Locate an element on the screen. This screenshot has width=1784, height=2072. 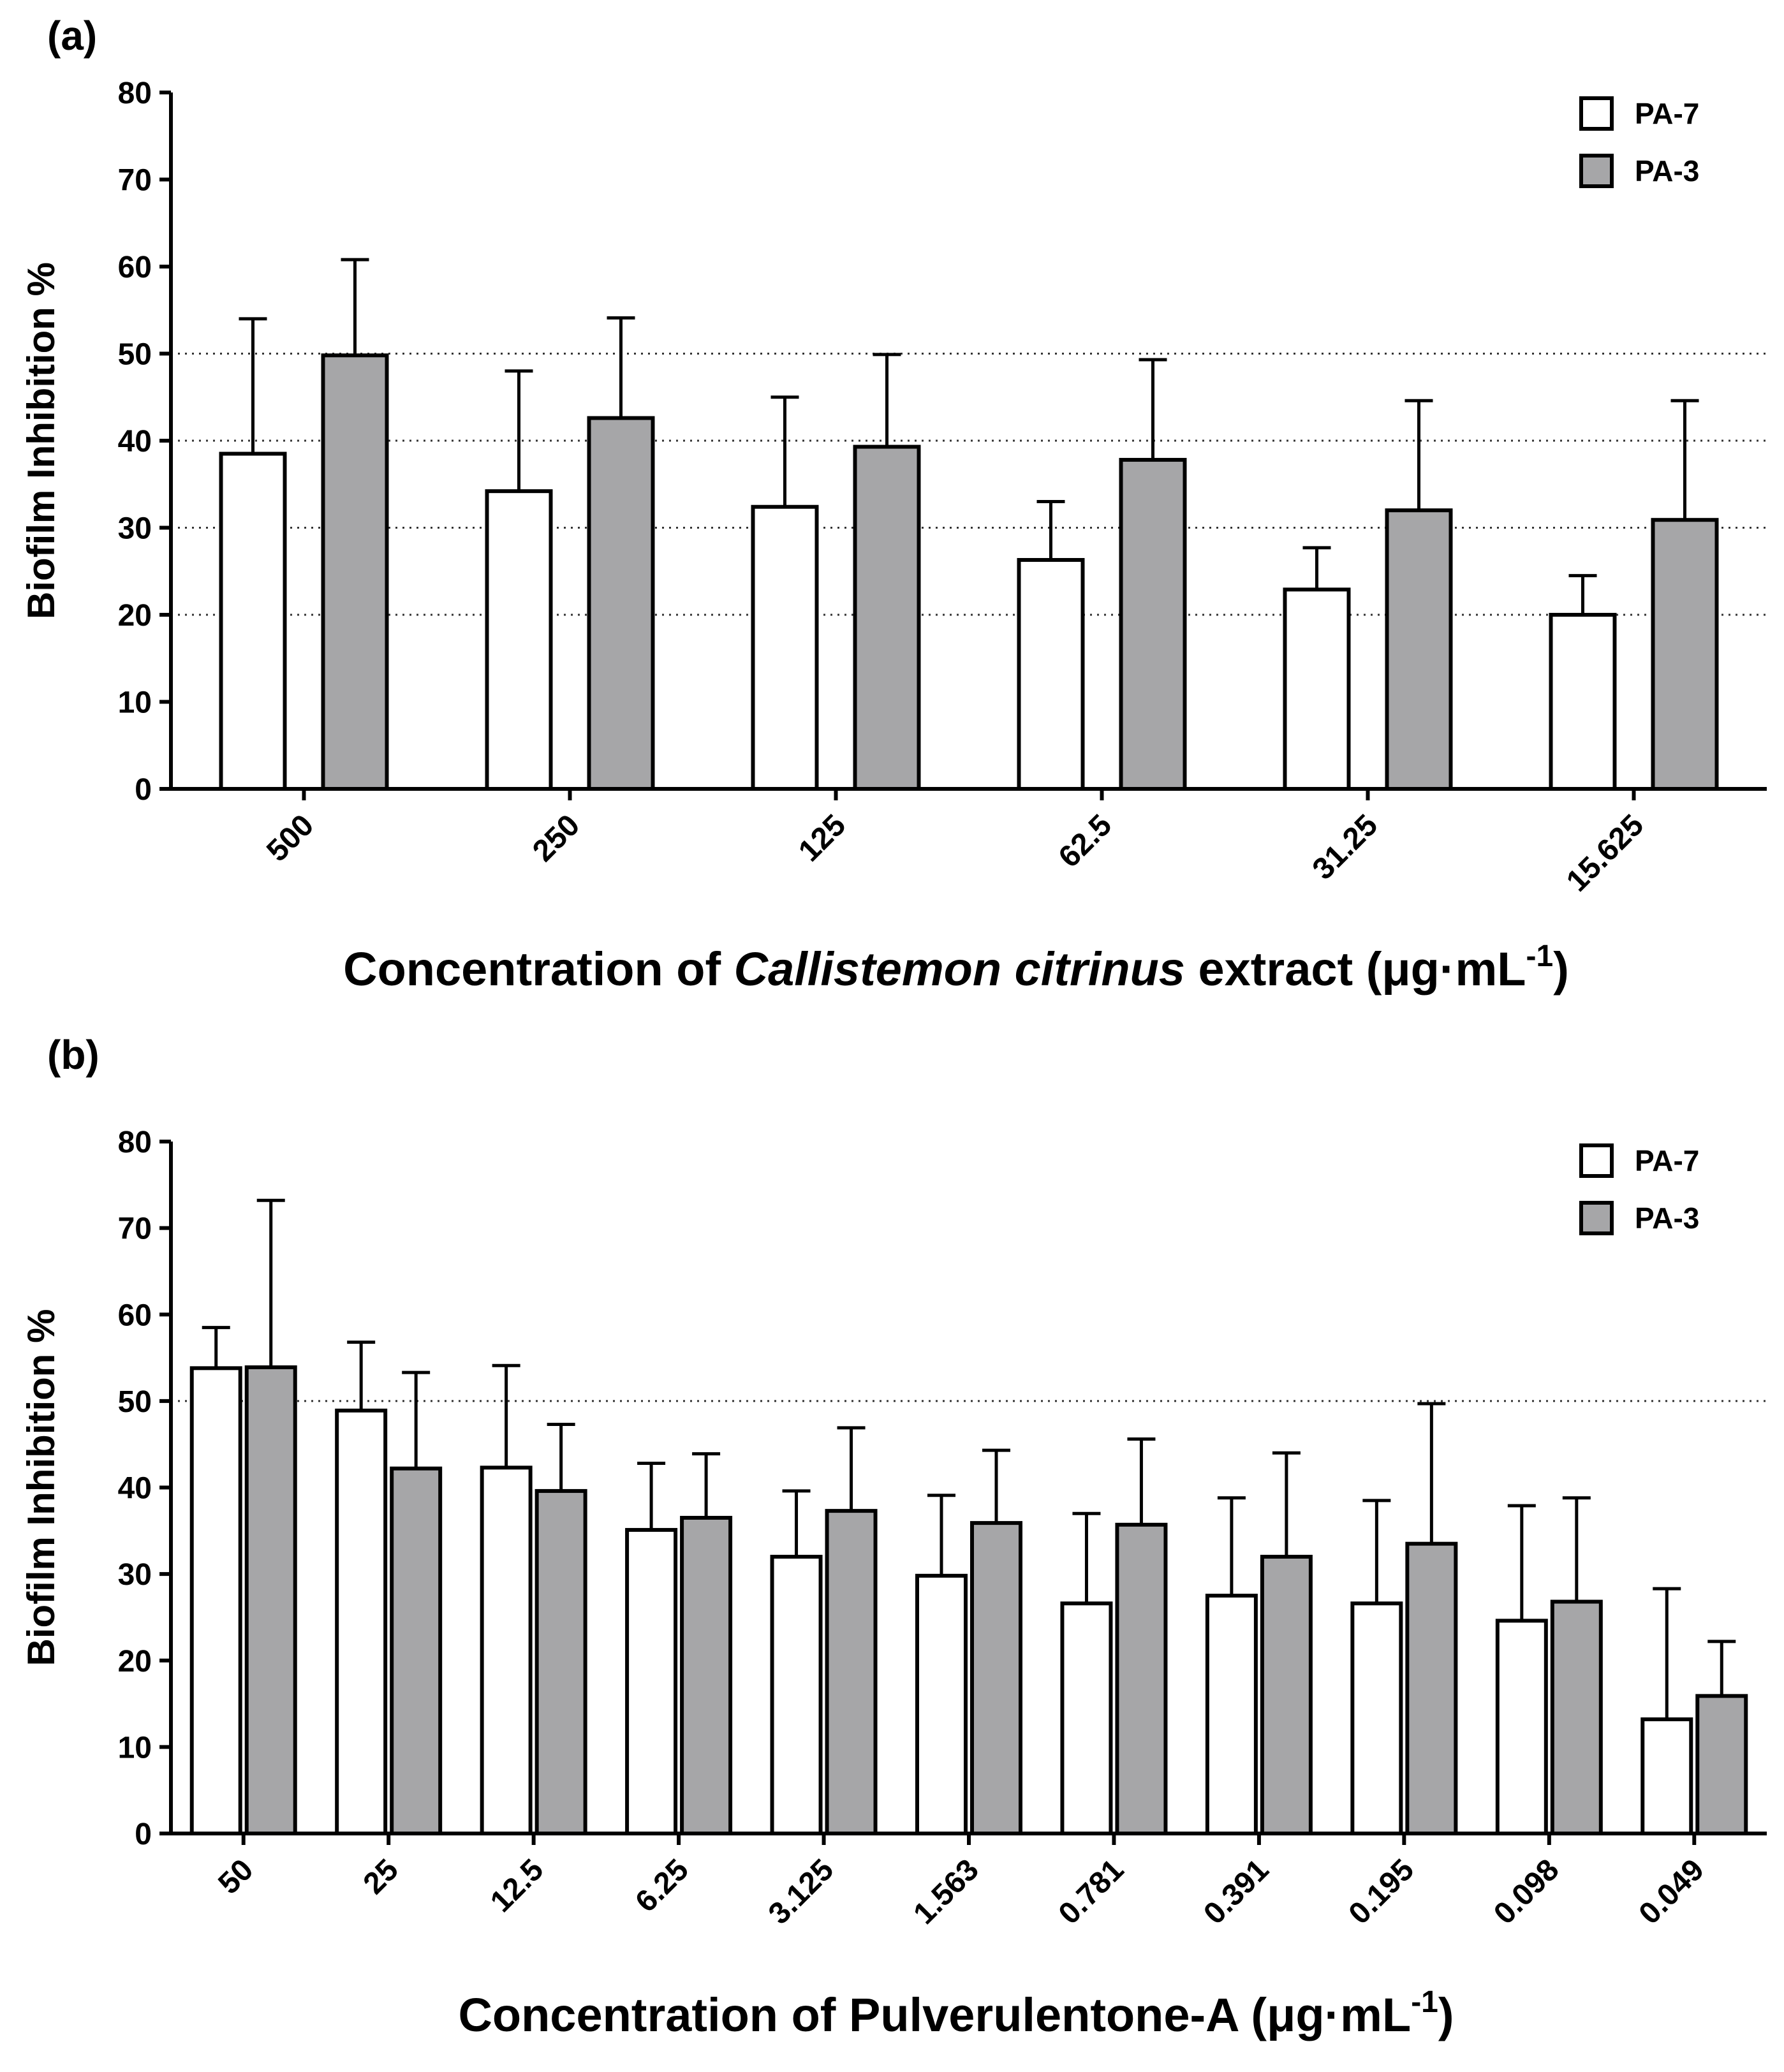
bar-pa-7-0.049 is located at coordinates (1666, 1777).